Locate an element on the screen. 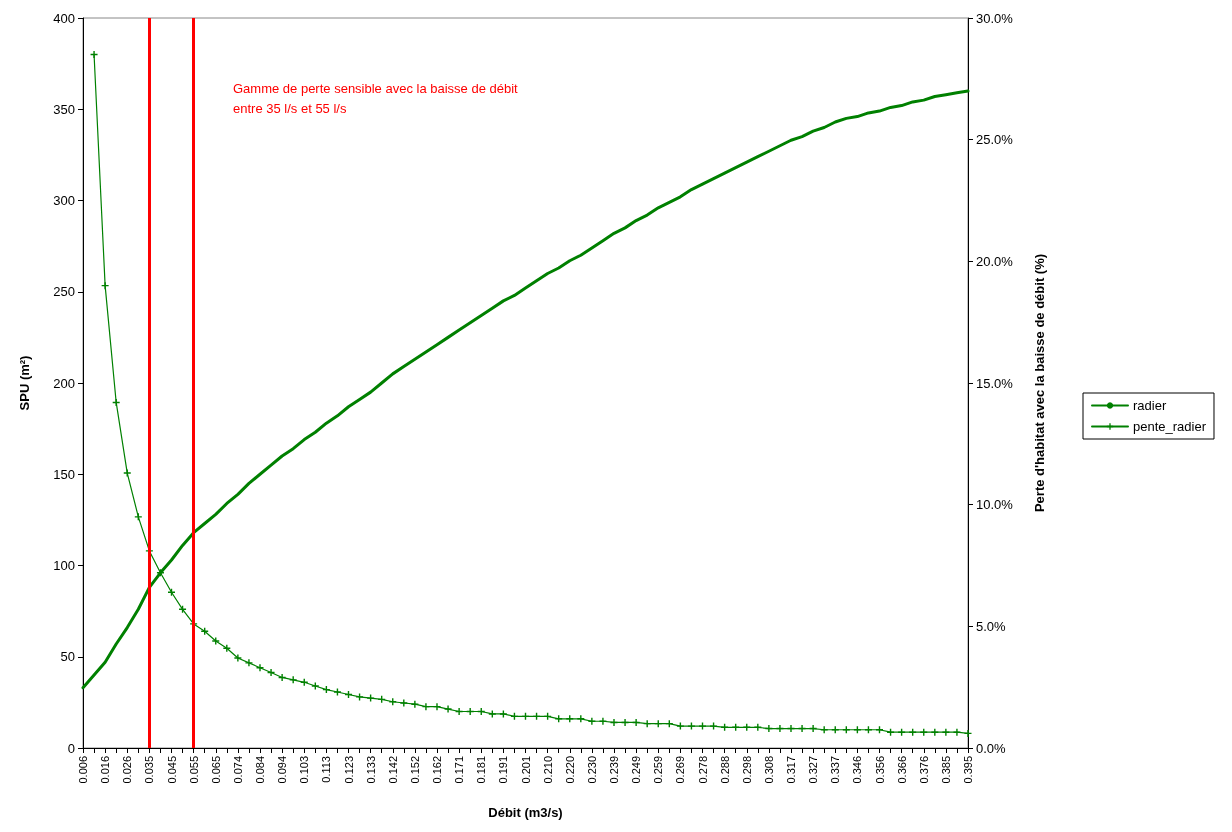  x-tick-label: 0.133 is located at coordinates (370, 770).